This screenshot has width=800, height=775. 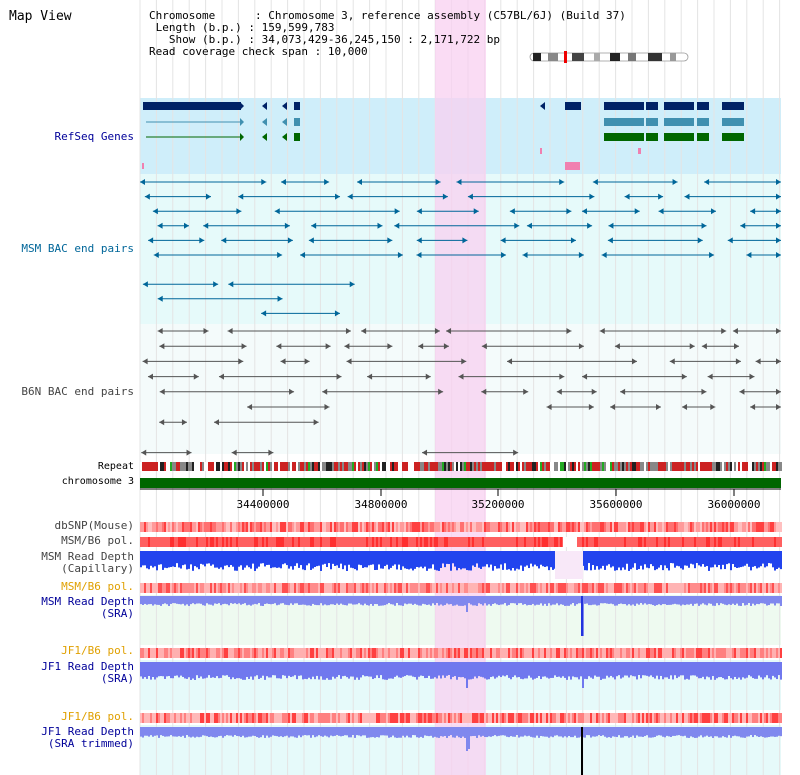 I want to click on refseq-genes-label: RefSeq Genes, so click(x=94, y=136).